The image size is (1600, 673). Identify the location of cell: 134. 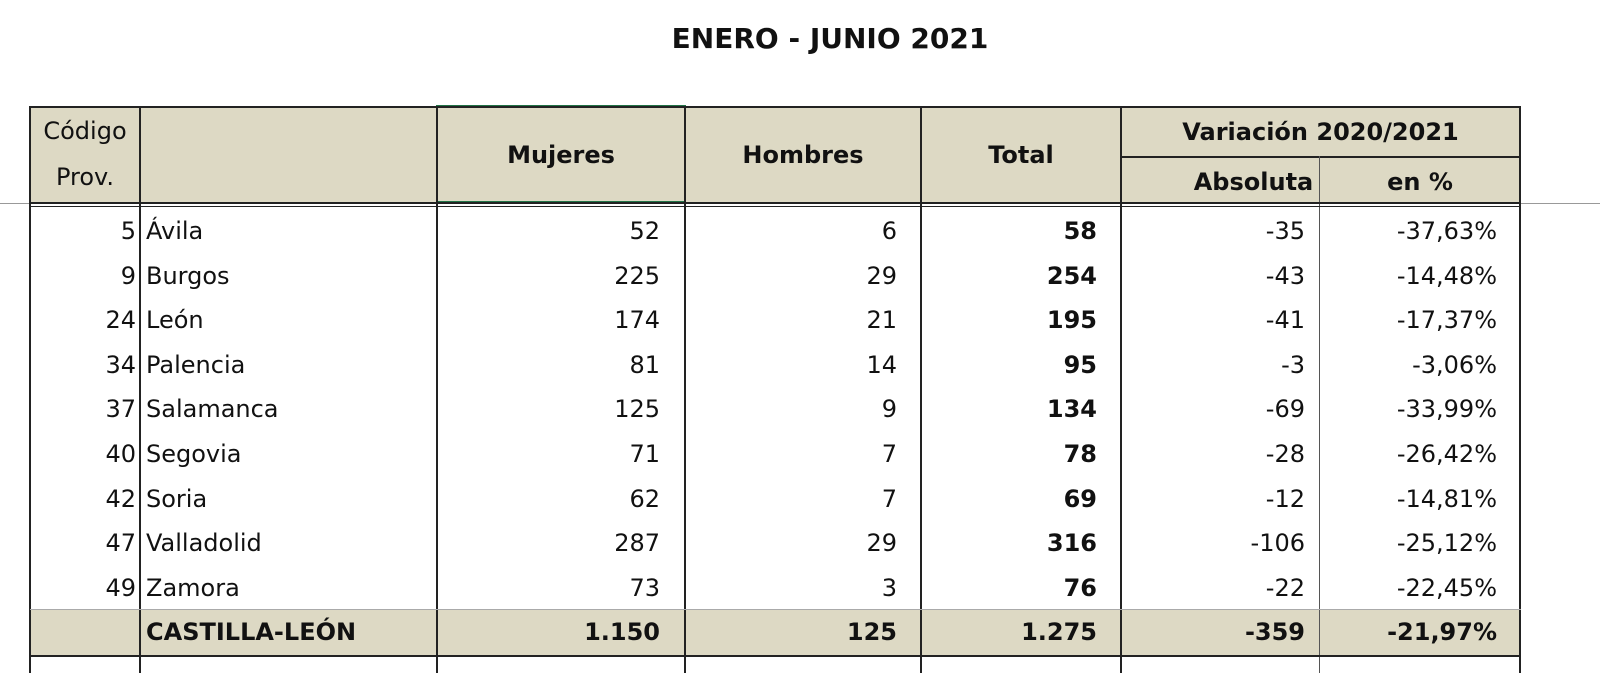
(1071, 409).